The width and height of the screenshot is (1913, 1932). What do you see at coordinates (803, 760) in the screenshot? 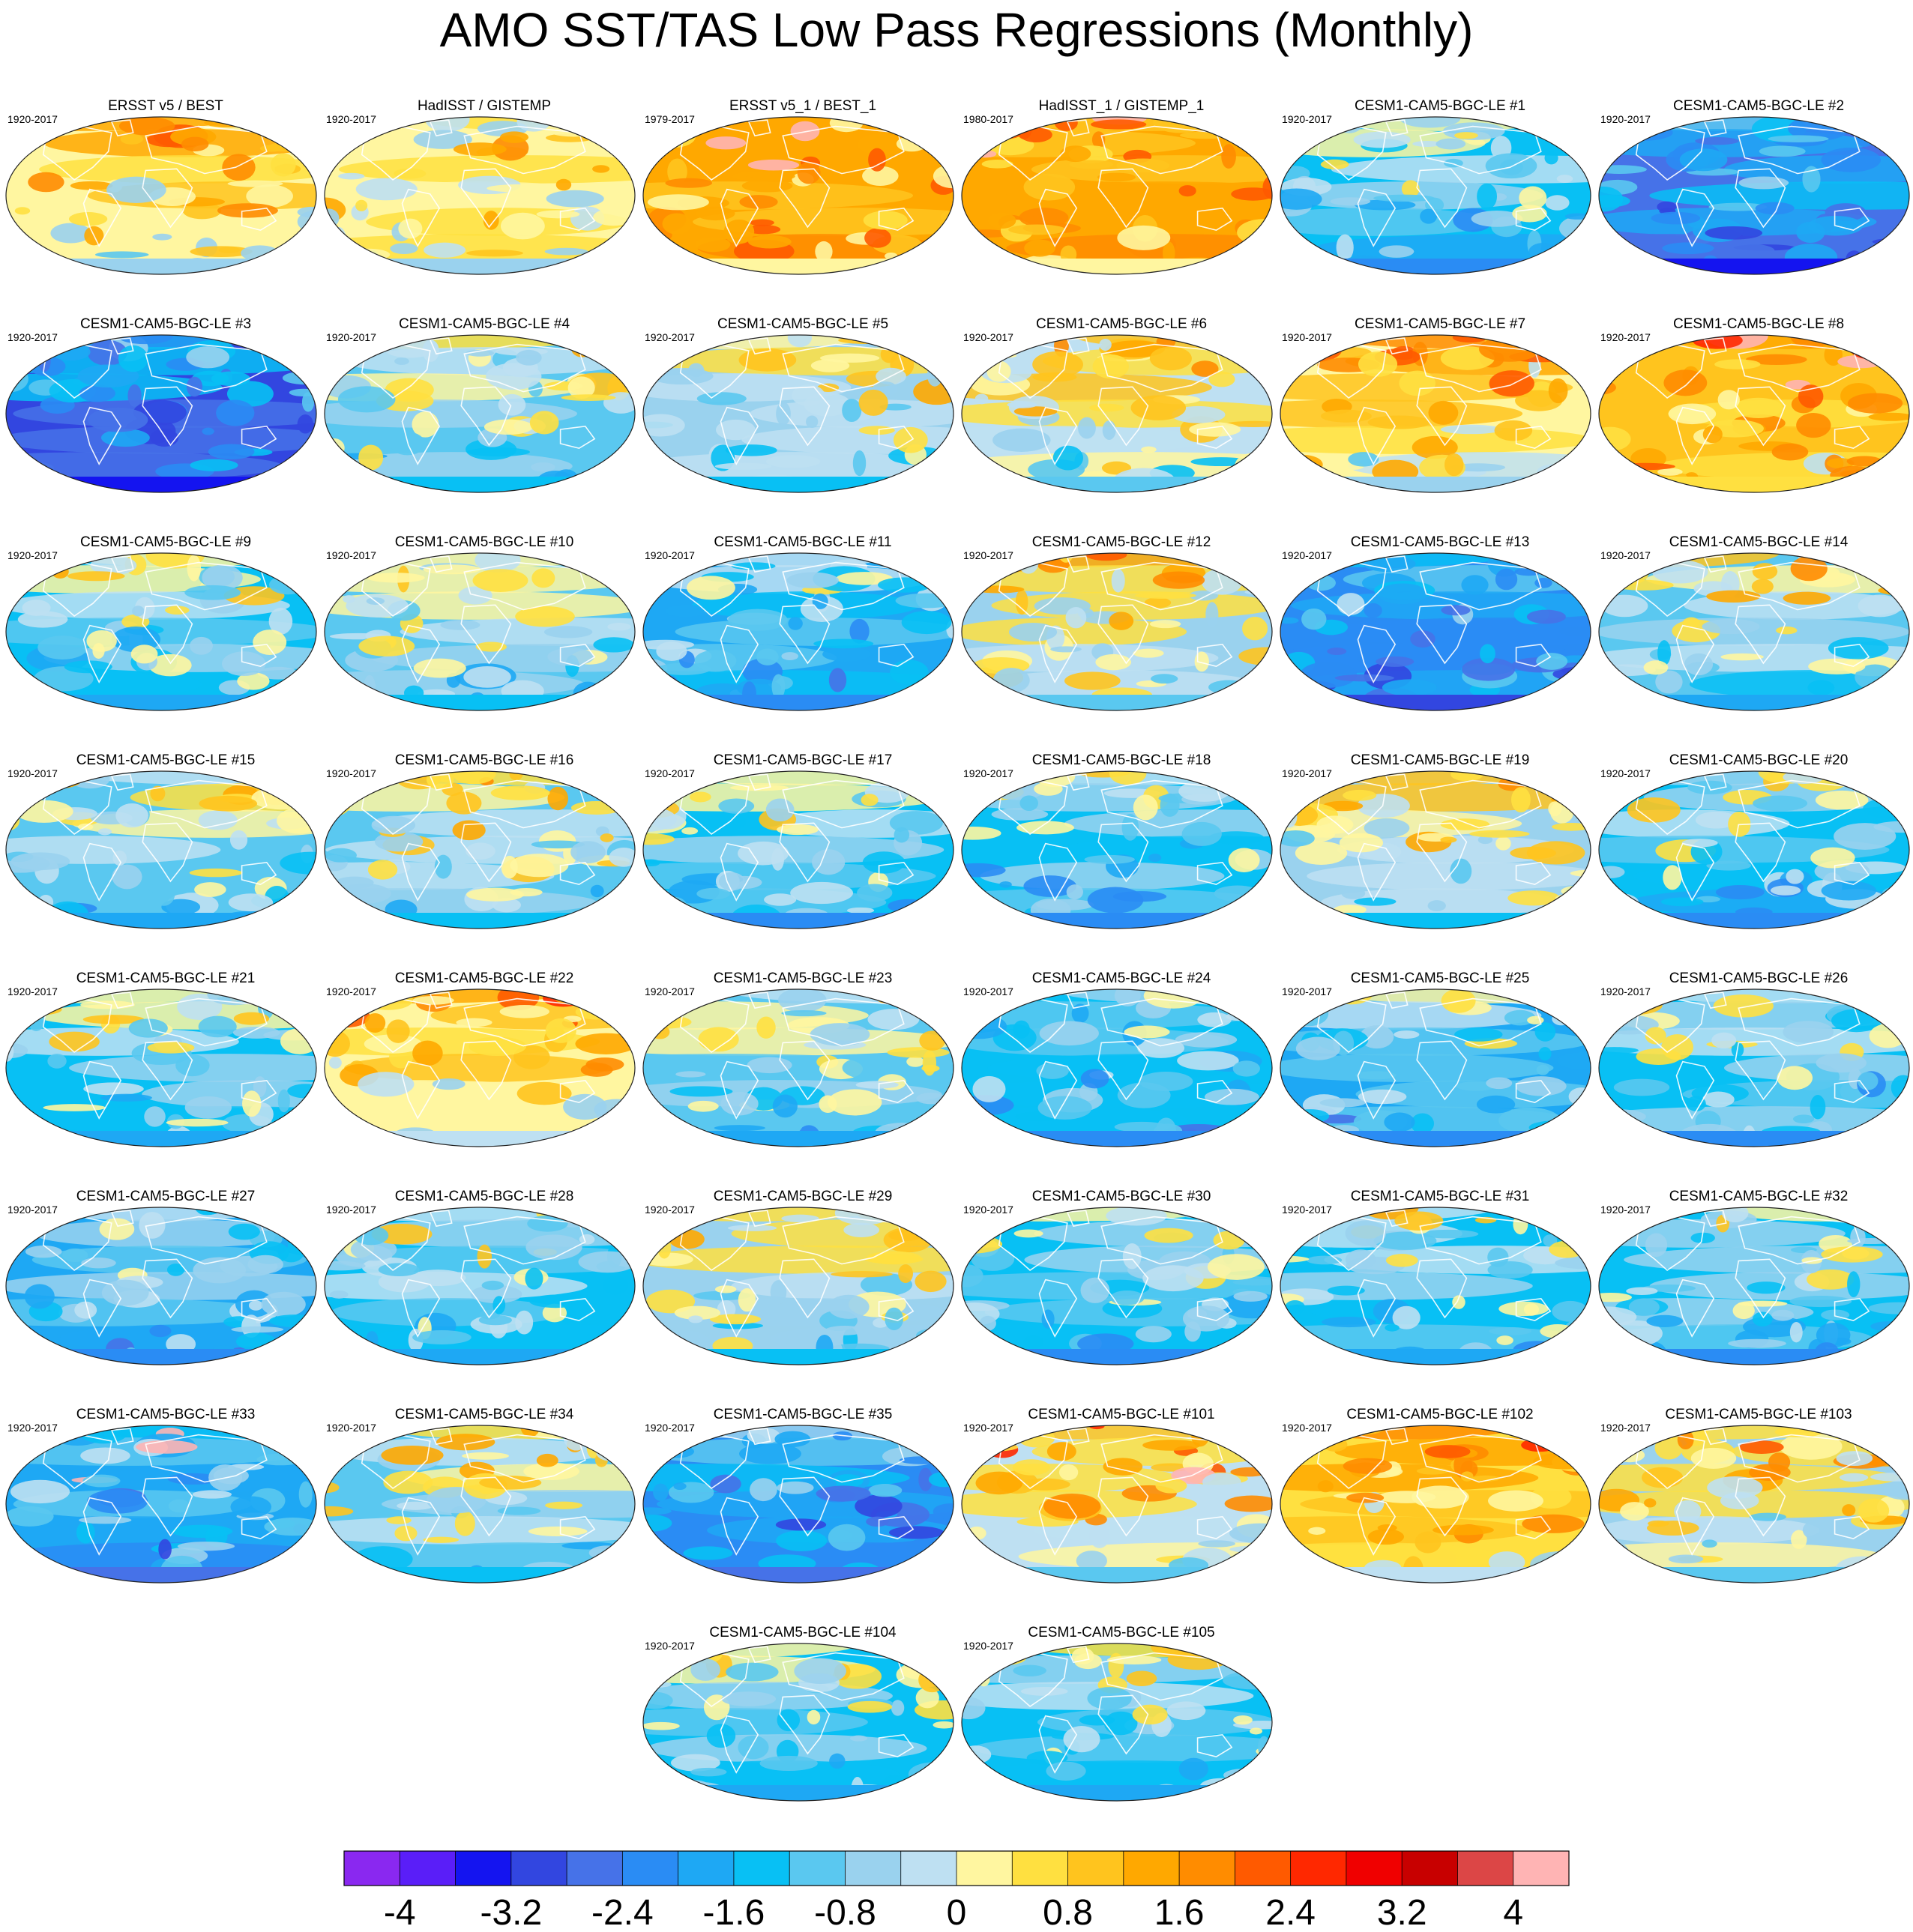
I see `panel-title: CESM1-CAM5-BGC-LE #17` at bounding box center [803, 760].